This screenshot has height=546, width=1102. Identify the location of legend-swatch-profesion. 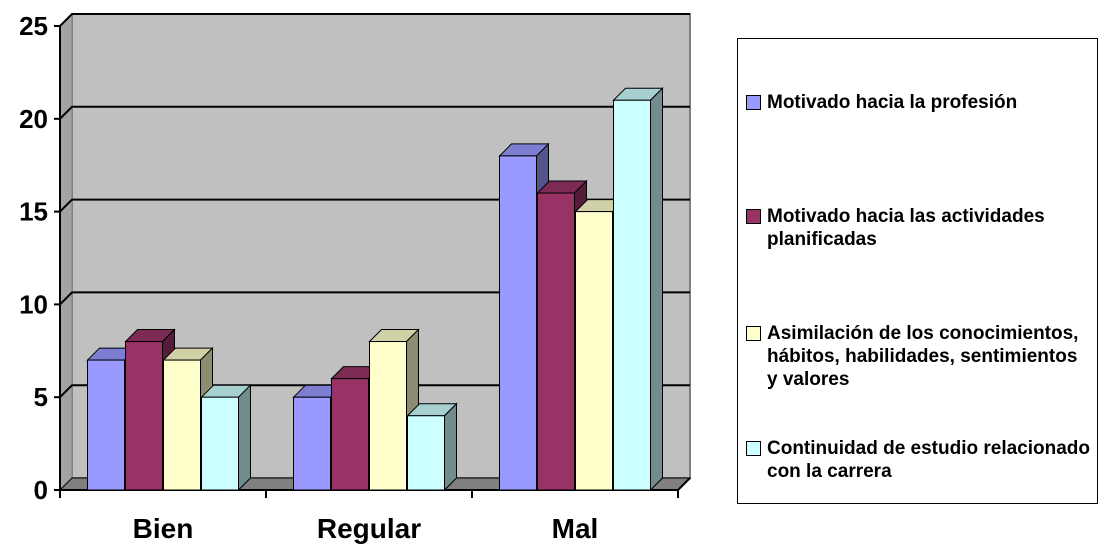
(753, 102).